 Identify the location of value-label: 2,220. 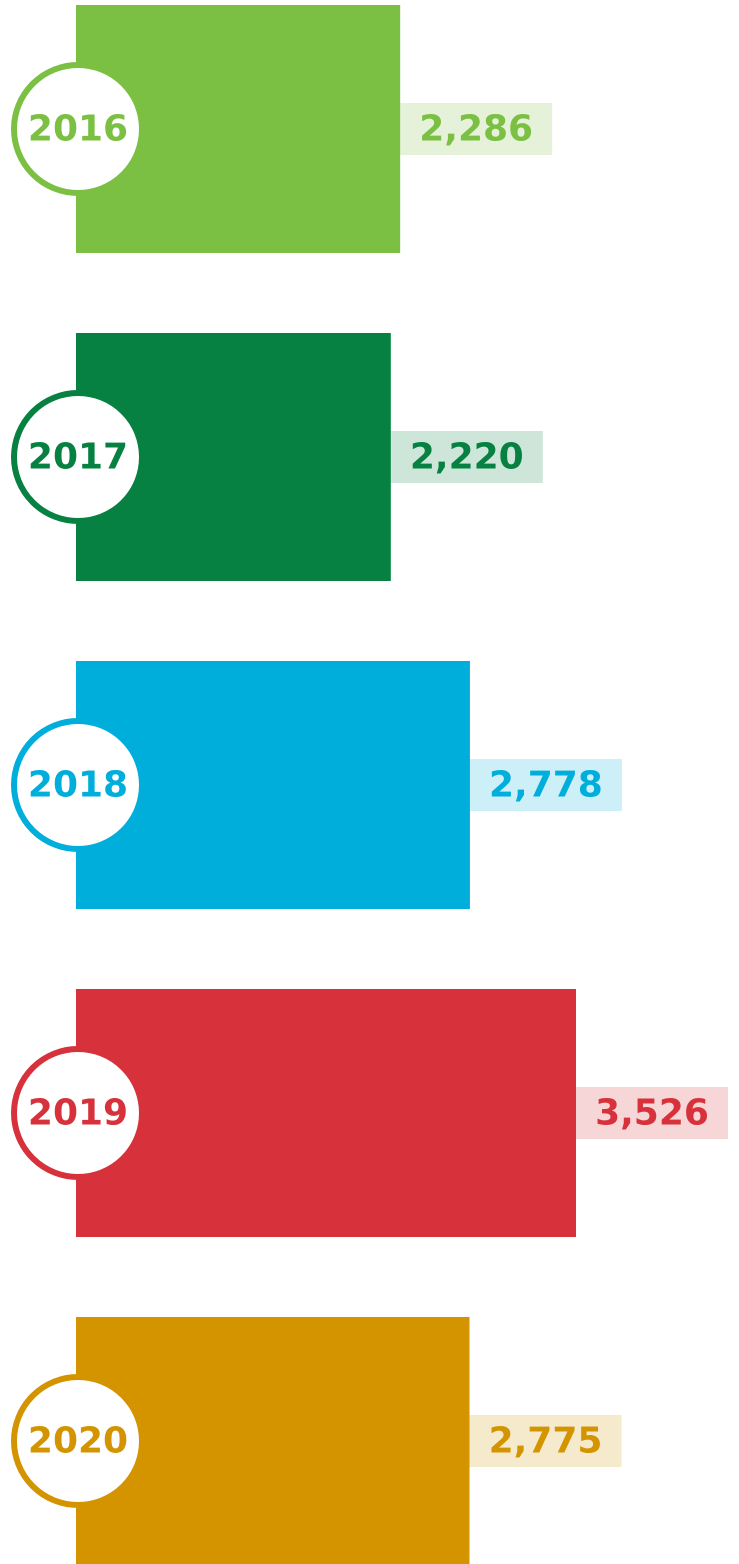
(467, 457).